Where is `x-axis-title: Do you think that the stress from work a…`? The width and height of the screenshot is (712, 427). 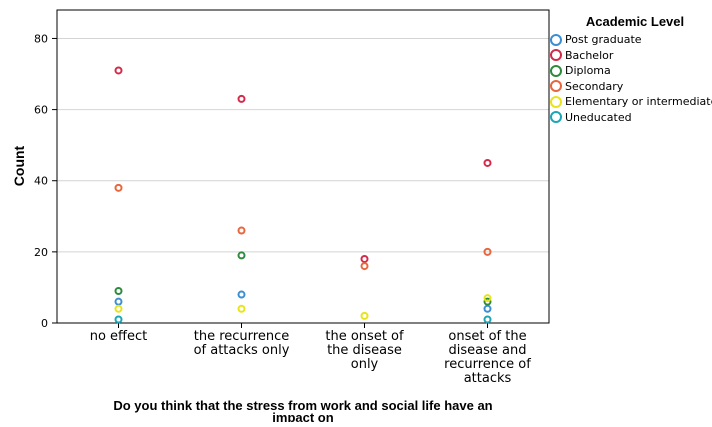
x-axis-title: Do you think that the stress from work a… is located at coordinates (302, 410).